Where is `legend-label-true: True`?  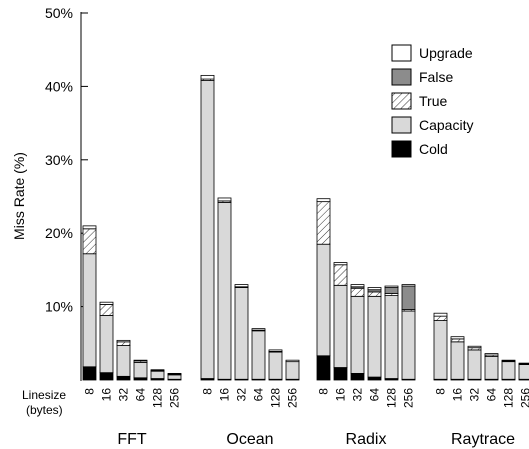 legend-label-true: True is located at coordinates (433, 101).